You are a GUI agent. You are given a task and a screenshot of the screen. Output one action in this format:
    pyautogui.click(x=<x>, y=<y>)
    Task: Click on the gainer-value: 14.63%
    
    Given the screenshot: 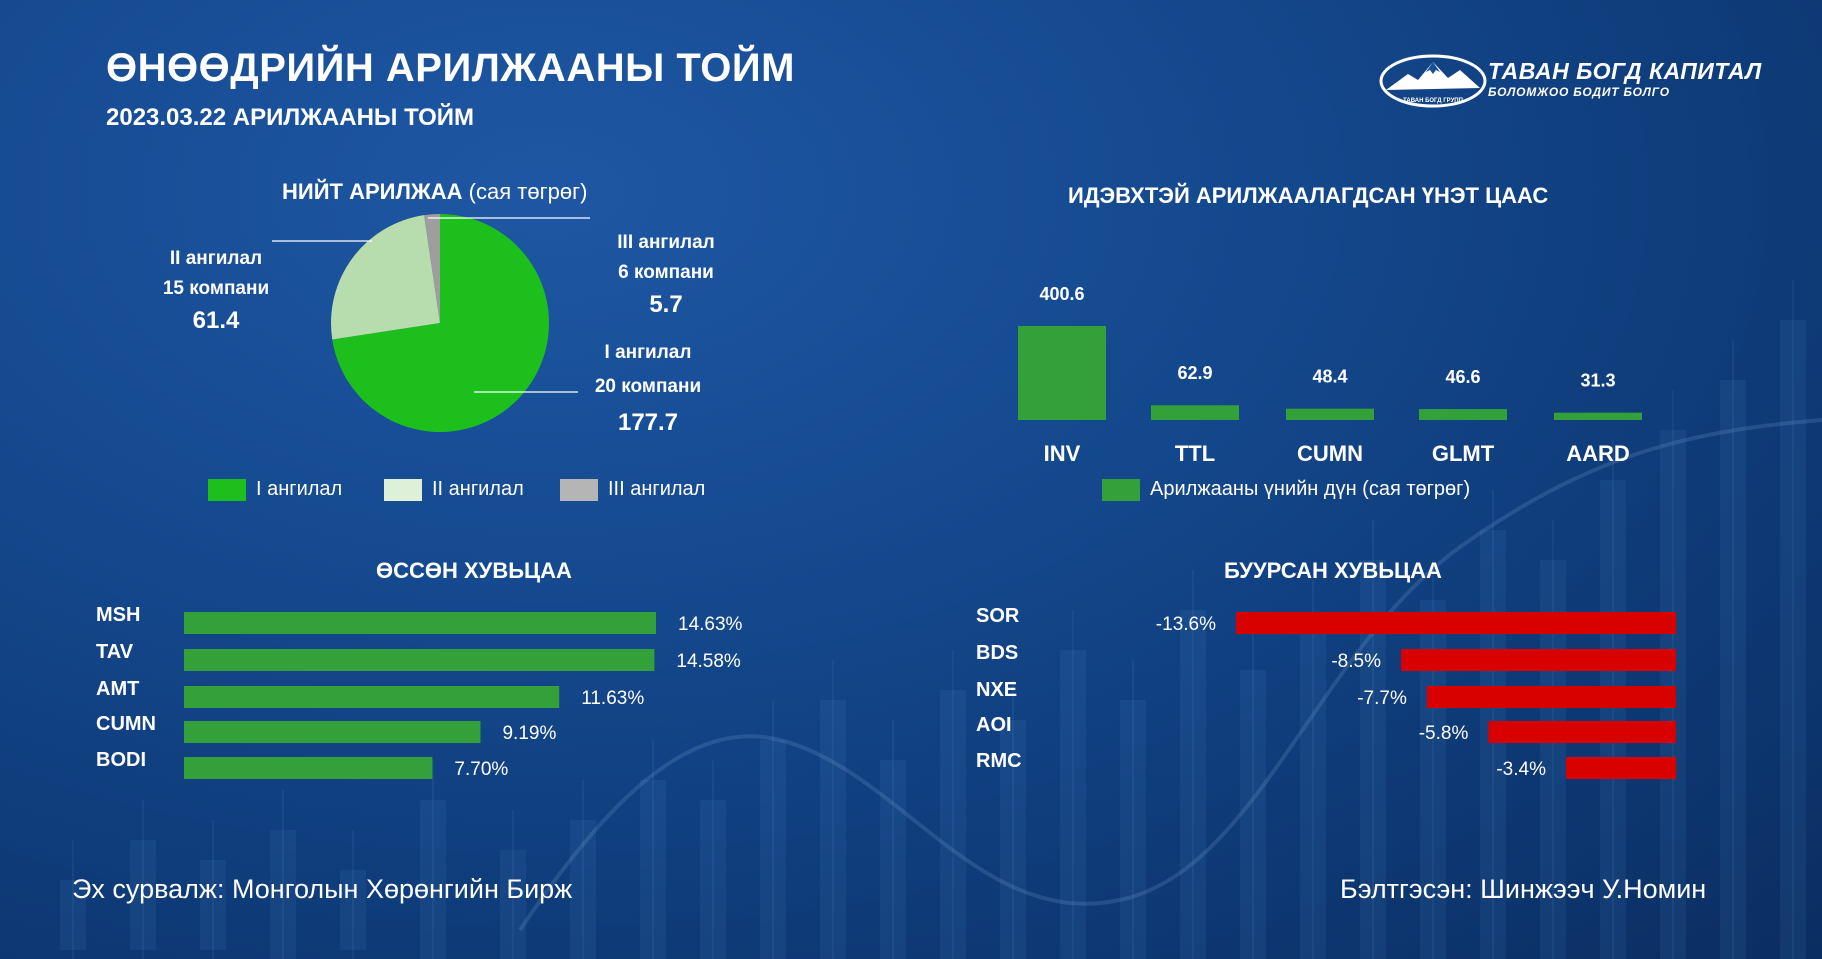 What is the action you would take?
    pyautogui.click(x=710, y=624)
    